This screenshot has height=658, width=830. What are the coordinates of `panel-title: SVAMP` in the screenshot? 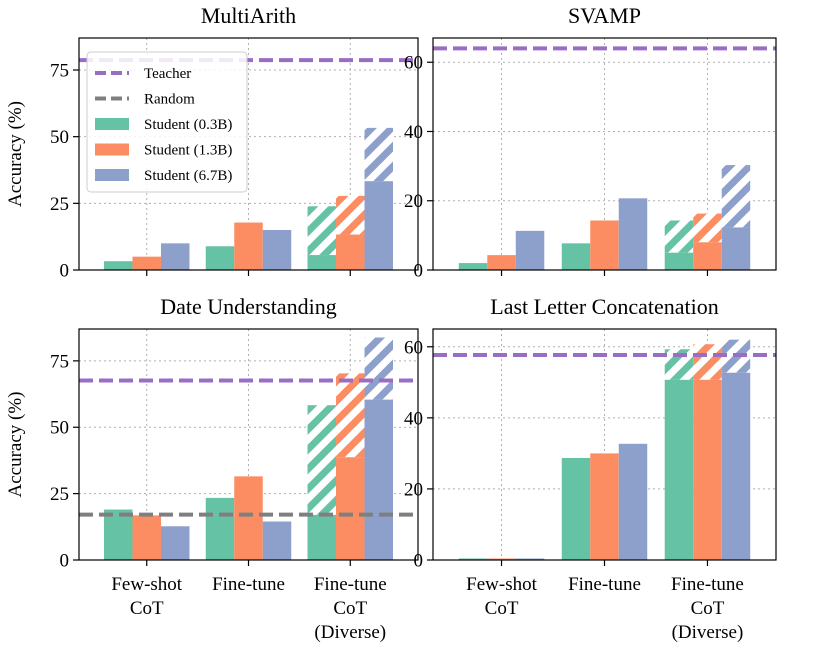 It's located at (604, 15).